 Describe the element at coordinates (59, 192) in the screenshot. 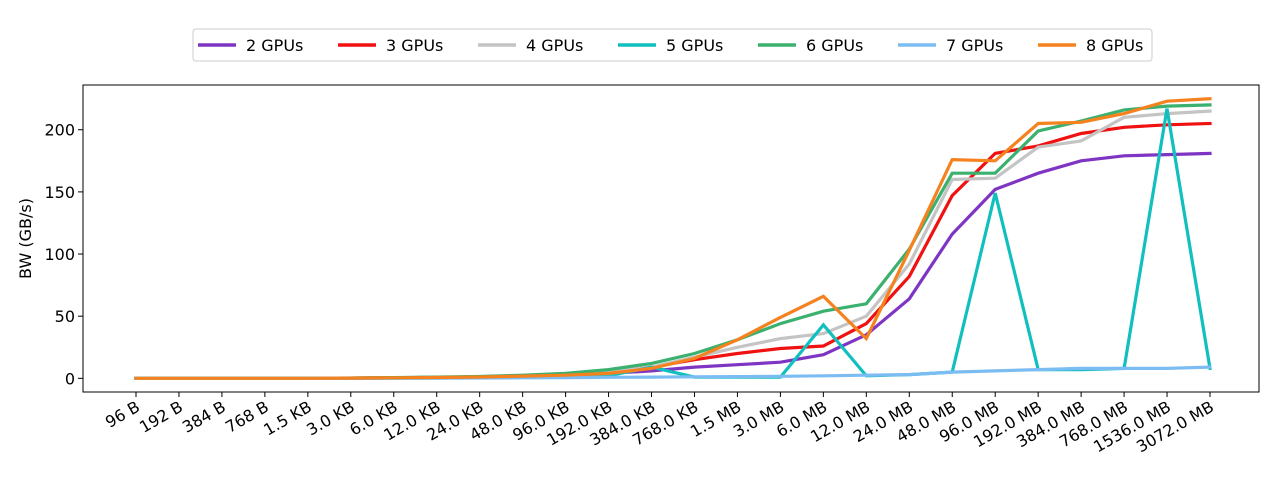

I see `y-tick-label: 150` at that location.